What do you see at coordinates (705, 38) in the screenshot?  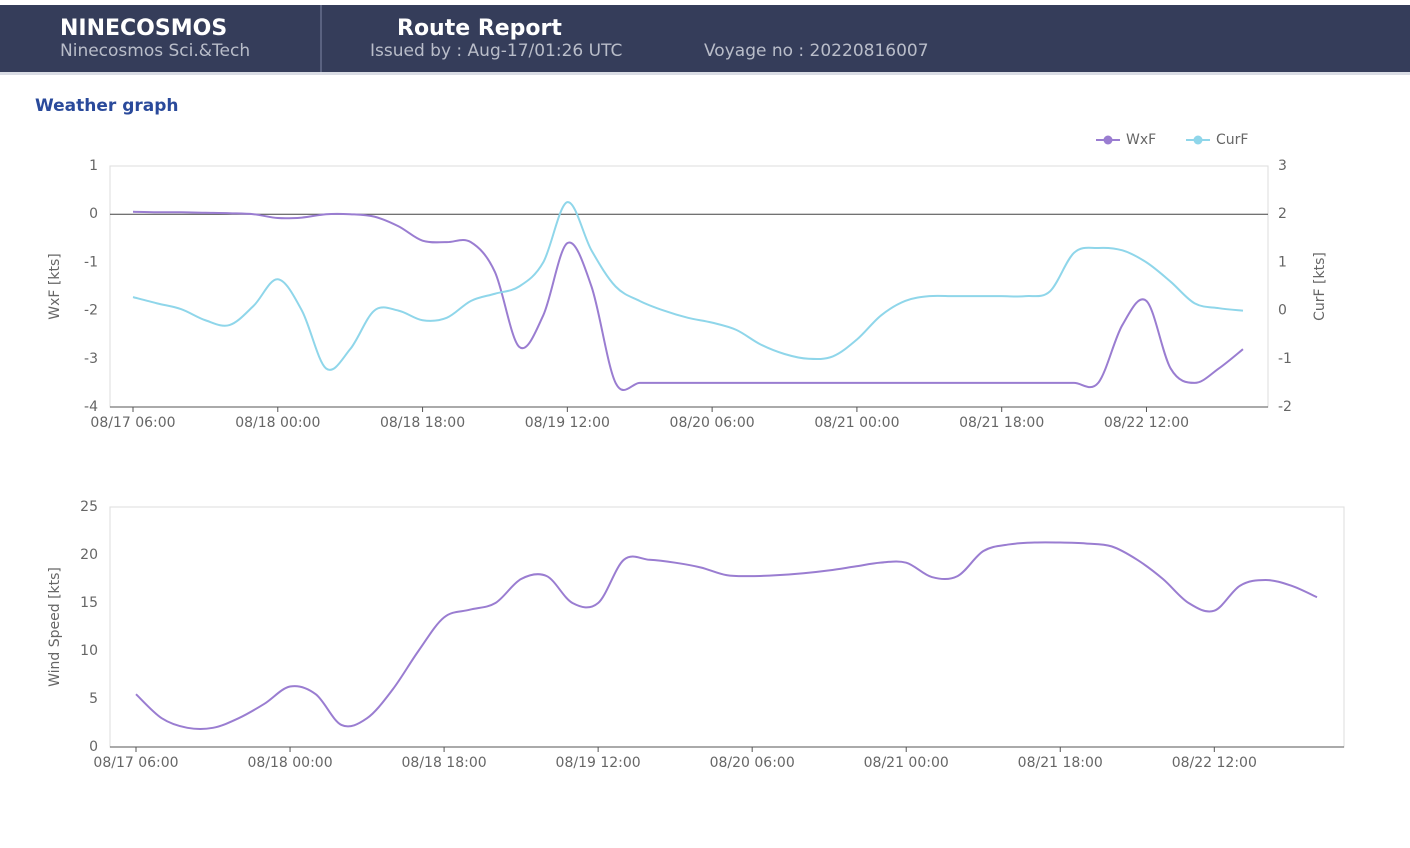 I see `header-bar` at bounding box center [705, 38].